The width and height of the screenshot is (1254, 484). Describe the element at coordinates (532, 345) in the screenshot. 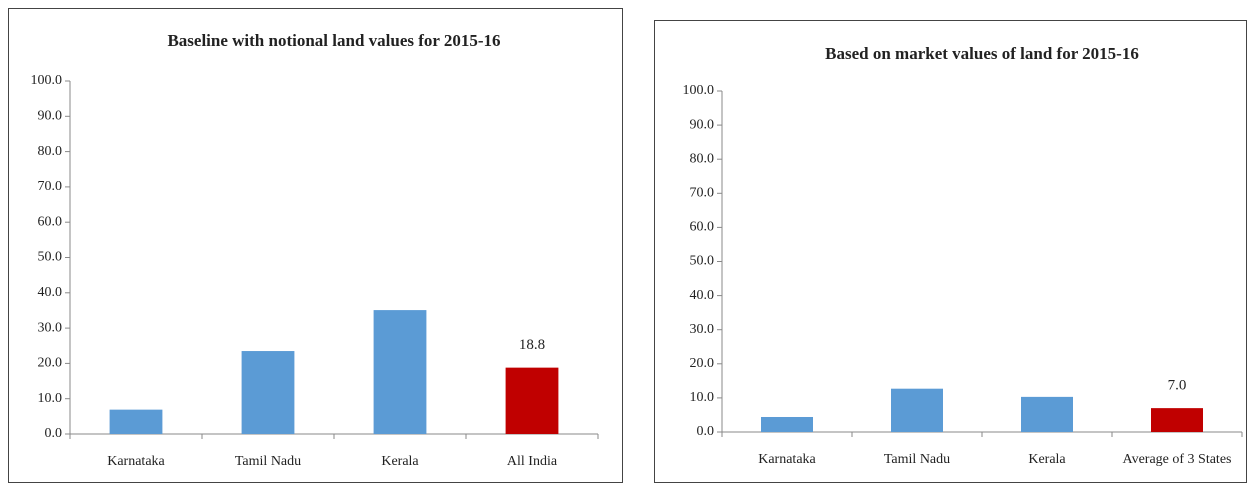

I see `value-label: 18.8` at that location.